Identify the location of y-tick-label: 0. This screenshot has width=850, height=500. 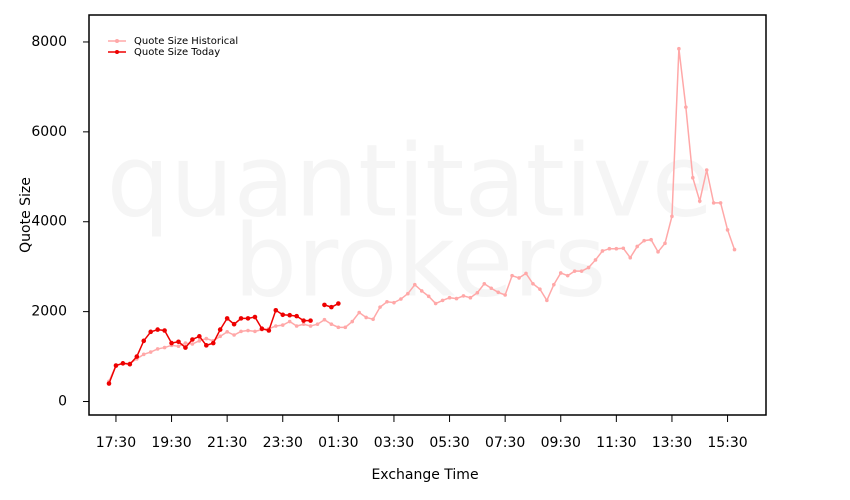
(62, 402).